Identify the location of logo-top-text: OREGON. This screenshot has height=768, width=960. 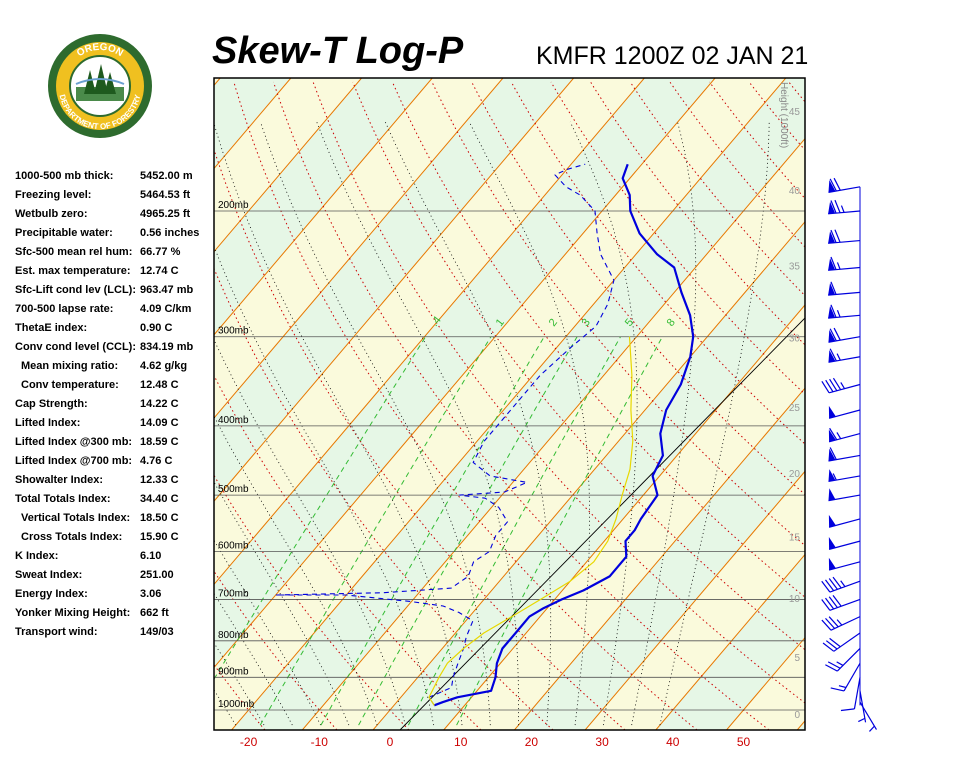
(100, 50).